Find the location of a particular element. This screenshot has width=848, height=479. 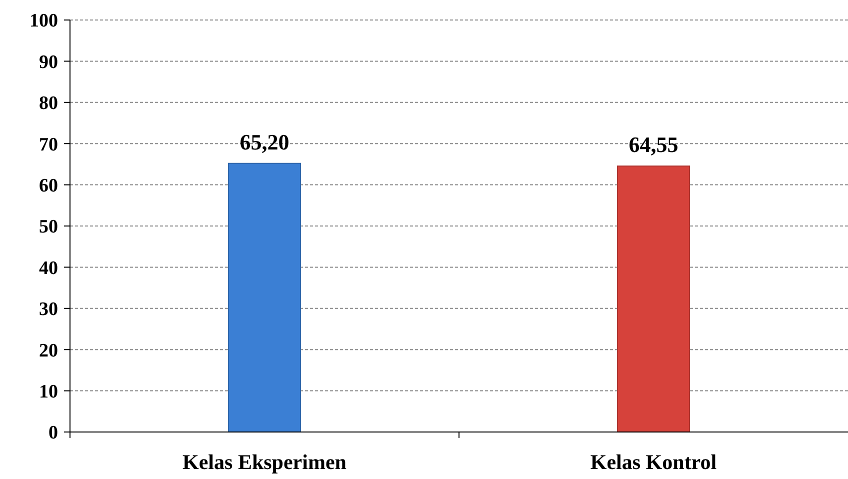

y-tick-label: 20 is located at coordinates (48, 351).